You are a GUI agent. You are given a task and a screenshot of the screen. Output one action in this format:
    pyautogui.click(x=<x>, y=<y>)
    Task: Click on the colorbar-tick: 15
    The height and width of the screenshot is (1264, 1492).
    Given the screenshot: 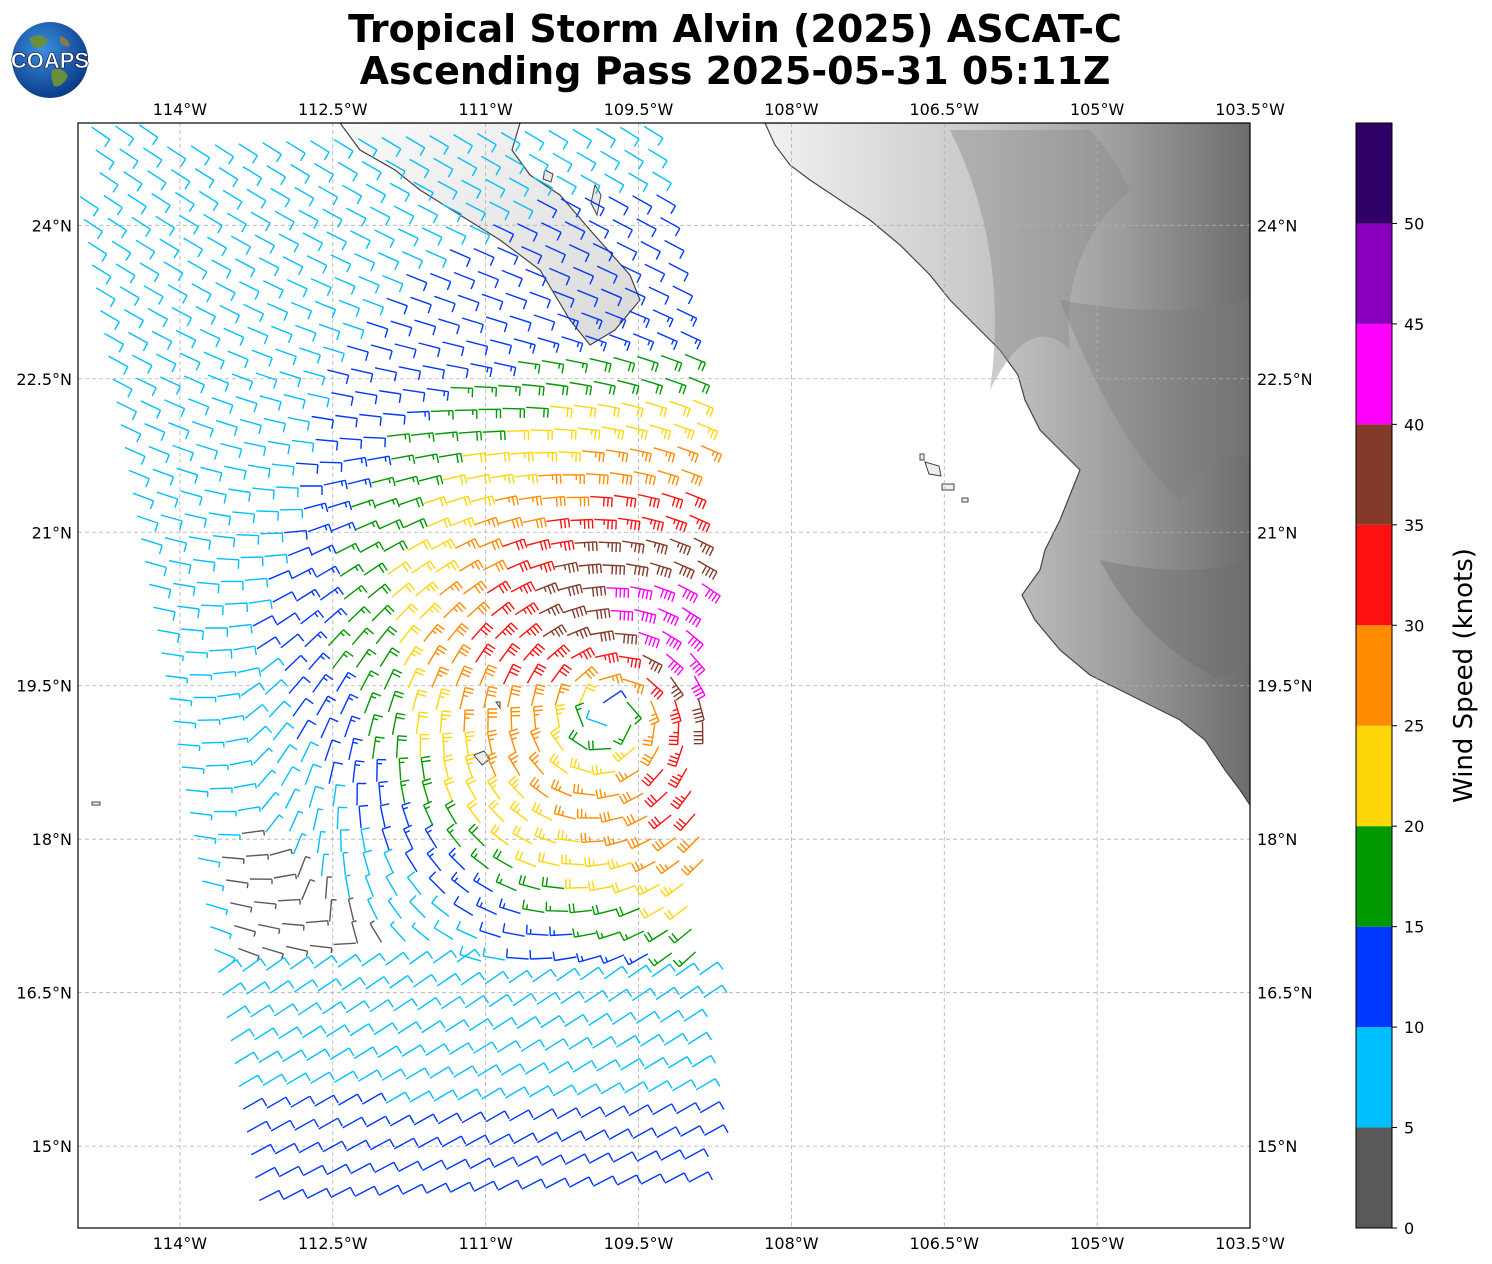 What is the action you would take?
    pyautogui.click(x=1414, y=927)
    